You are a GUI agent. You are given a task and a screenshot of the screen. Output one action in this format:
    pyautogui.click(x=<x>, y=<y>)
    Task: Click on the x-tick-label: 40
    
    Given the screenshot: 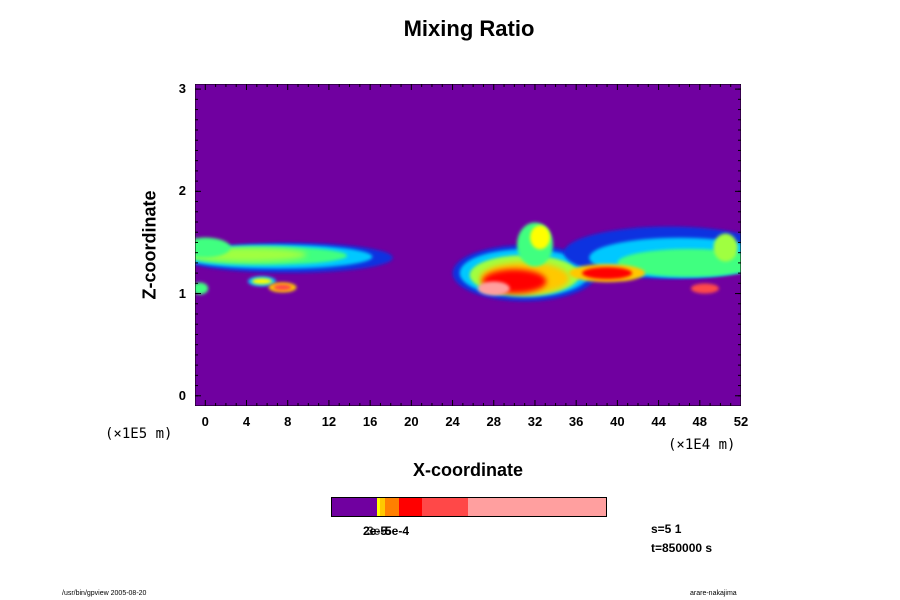 What is the action you would take?
    pyautogui.click(x=617, y=421)
    